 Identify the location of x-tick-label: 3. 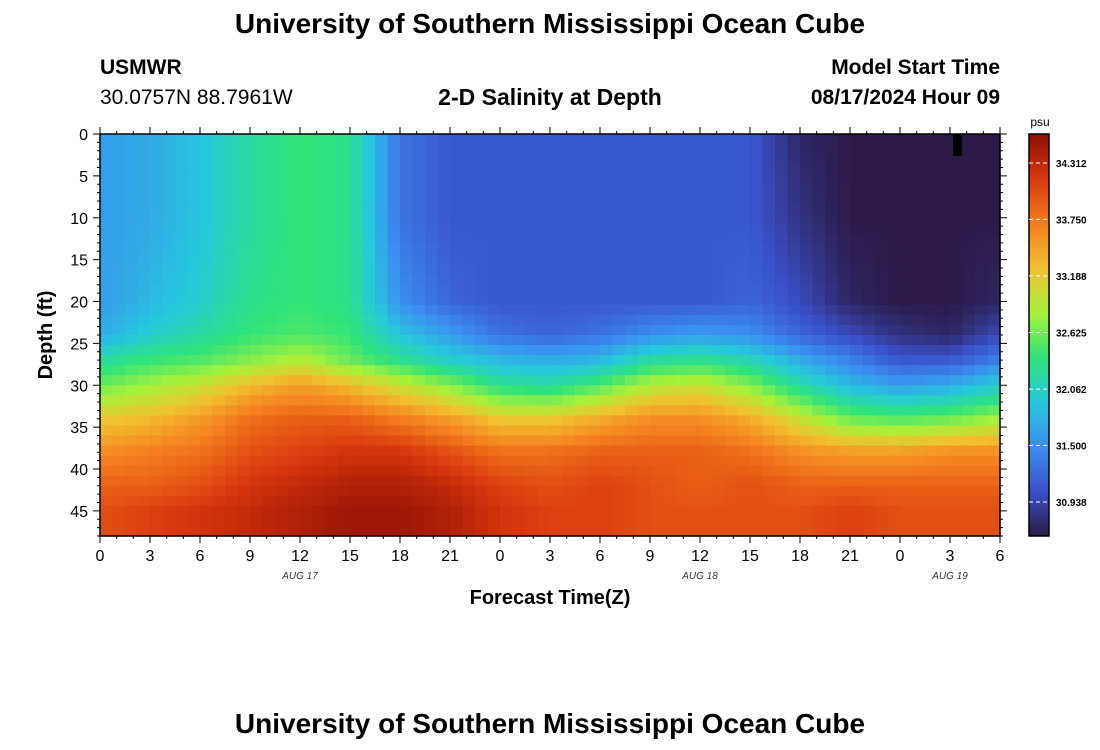
(150, 556).